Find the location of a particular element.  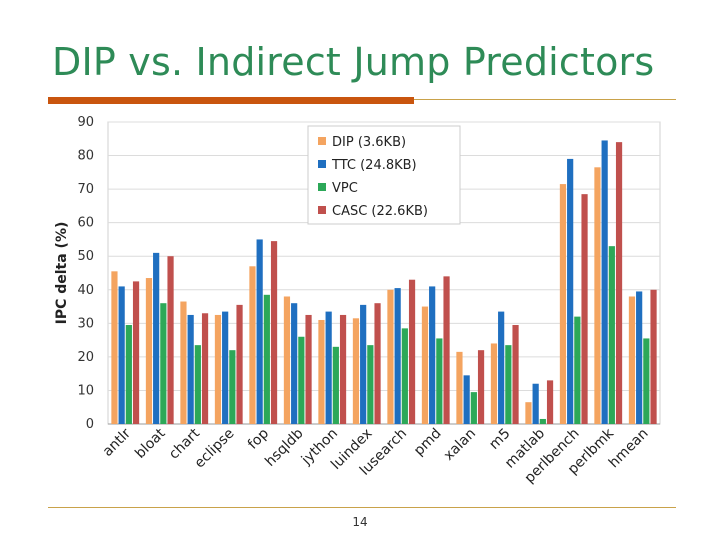

legend-label: DIP (3.6KB) is located at coordinates (369, 142).